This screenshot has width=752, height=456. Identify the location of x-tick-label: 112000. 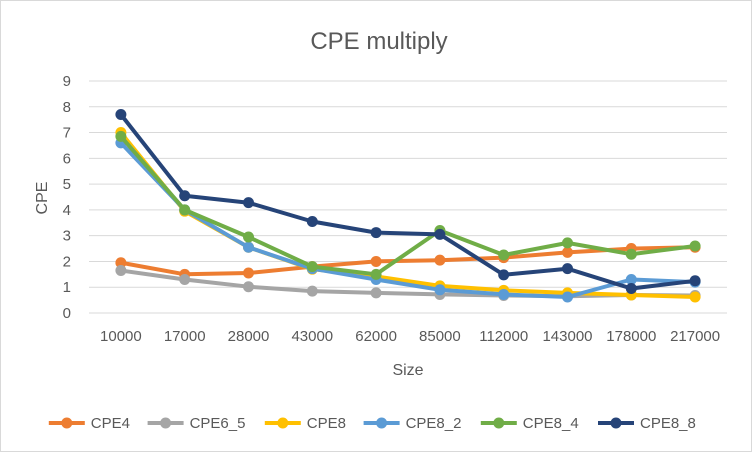
(503, 336).